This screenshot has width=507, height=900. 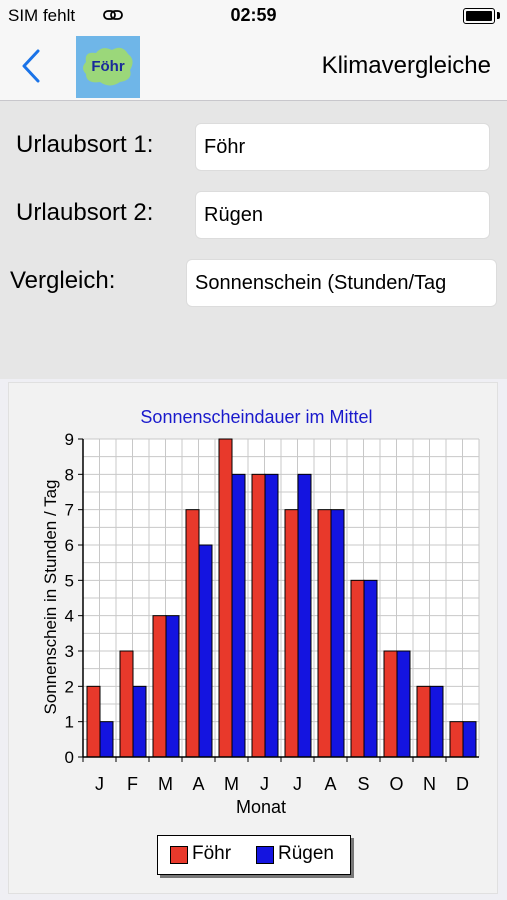 I want to click on y-tick-label: 9, so click(x=69, y=439).